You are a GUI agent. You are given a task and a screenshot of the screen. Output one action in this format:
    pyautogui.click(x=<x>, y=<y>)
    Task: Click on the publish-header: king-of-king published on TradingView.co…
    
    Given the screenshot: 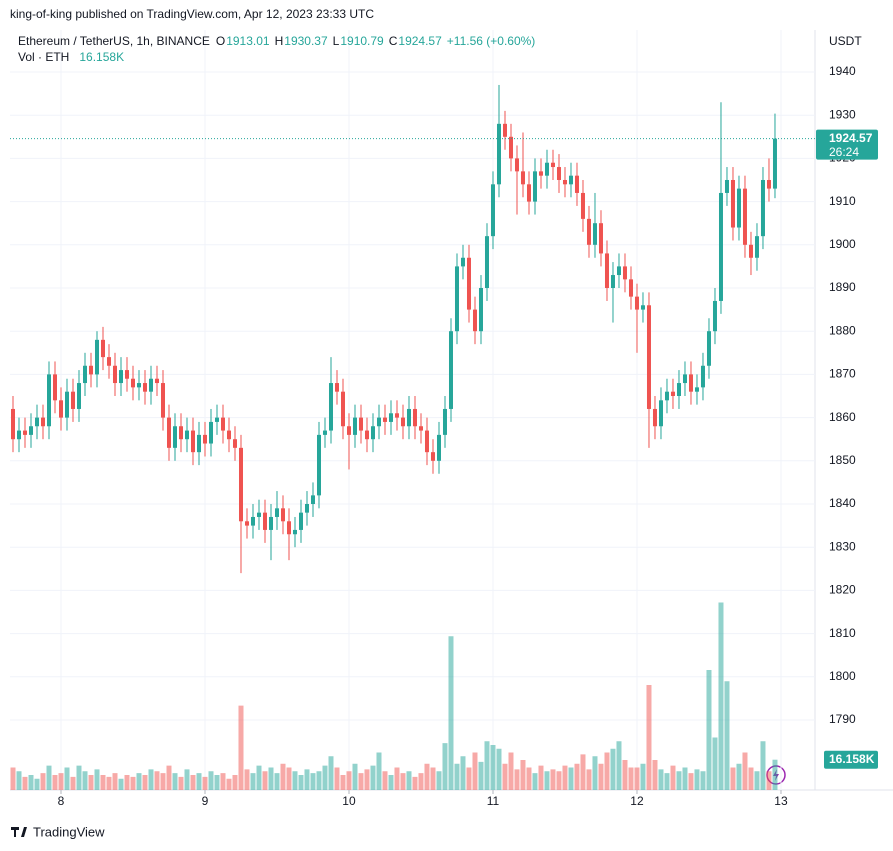 What is the action you would take?
    pyautogui.click(x=192, y=14)
    